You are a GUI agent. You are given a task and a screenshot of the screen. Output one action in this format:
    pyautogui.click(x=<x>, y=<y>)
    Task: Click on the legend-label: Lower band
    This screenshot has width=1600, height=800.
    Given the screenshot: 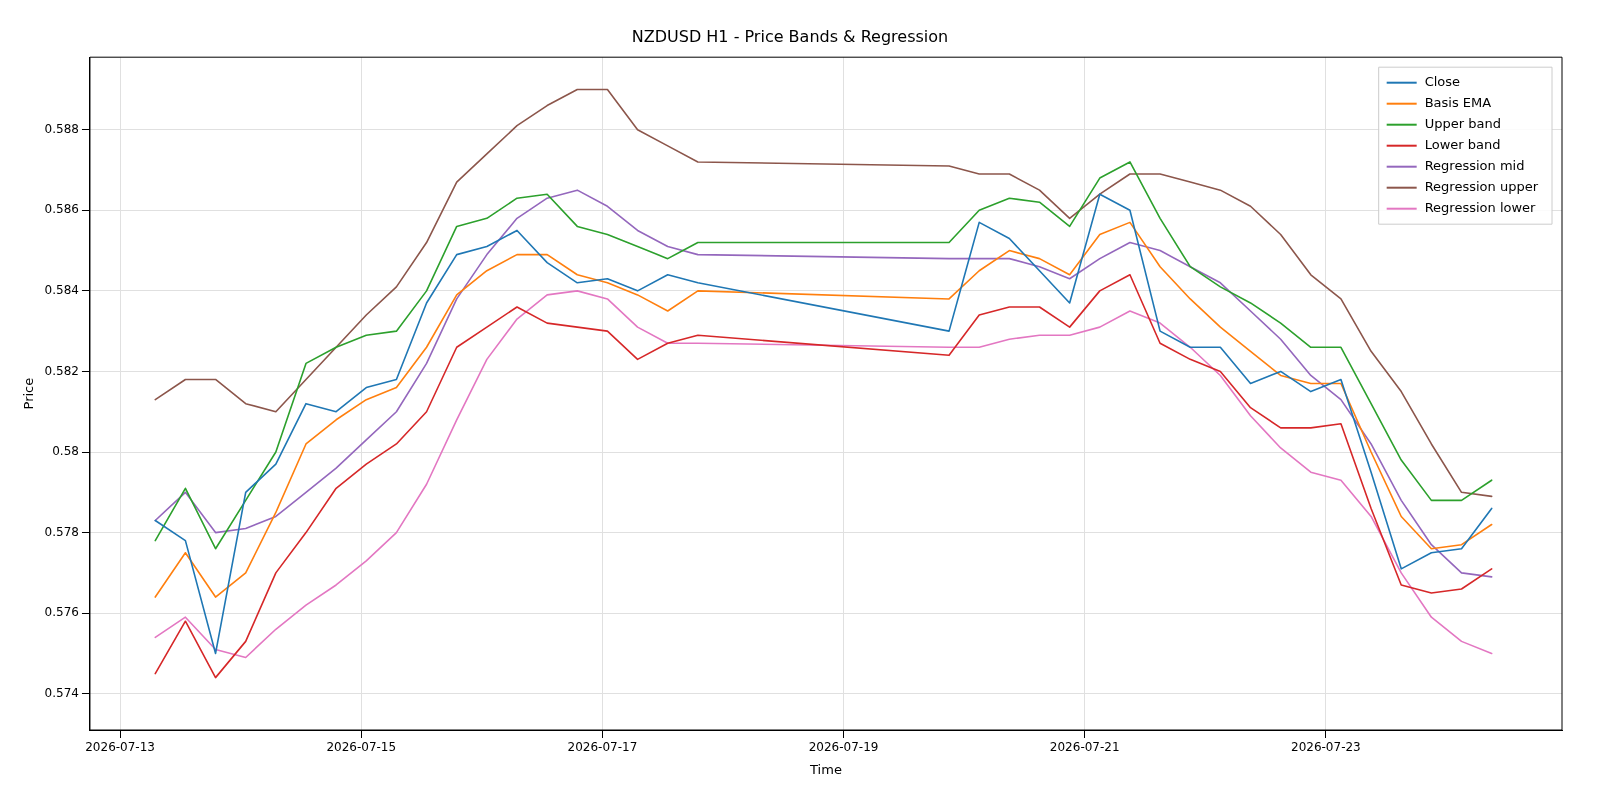 What is the action you would take?
    pyautogui.click(x=1462, y=145)
    